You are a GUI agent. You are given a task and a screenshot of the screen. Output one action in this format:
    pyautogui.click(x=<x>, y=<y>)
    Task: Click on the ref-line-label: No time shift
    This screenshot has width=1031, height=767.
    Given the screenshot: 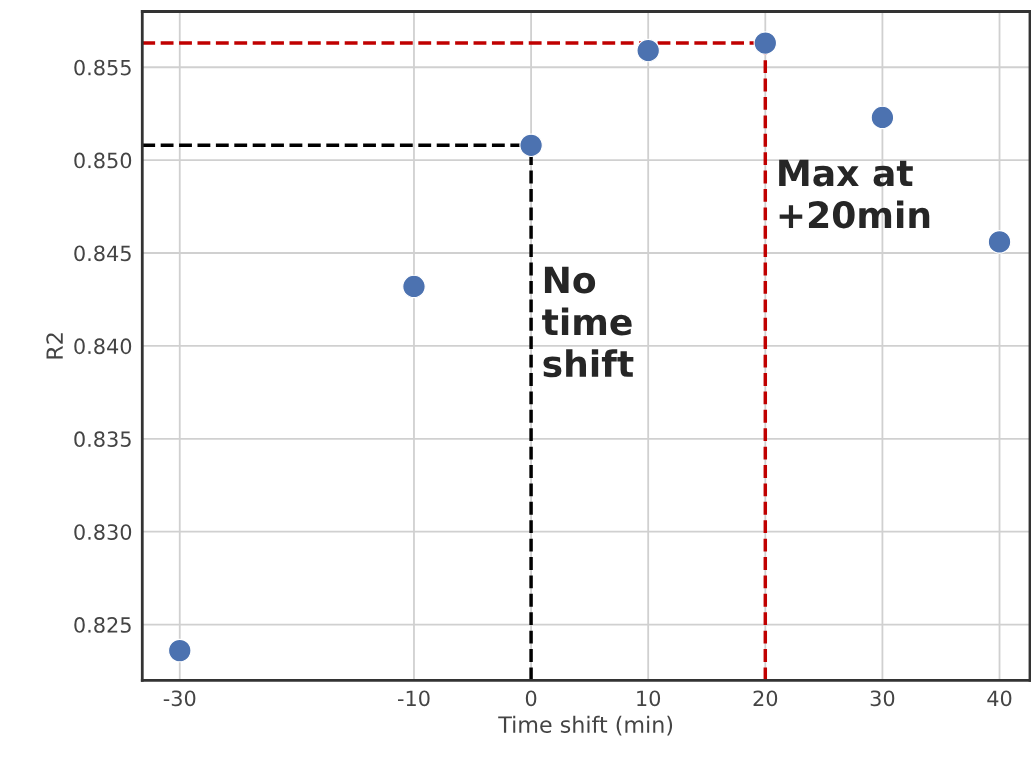 What is the action you would take?
    pyautogui.click(x=588, y=322)
    